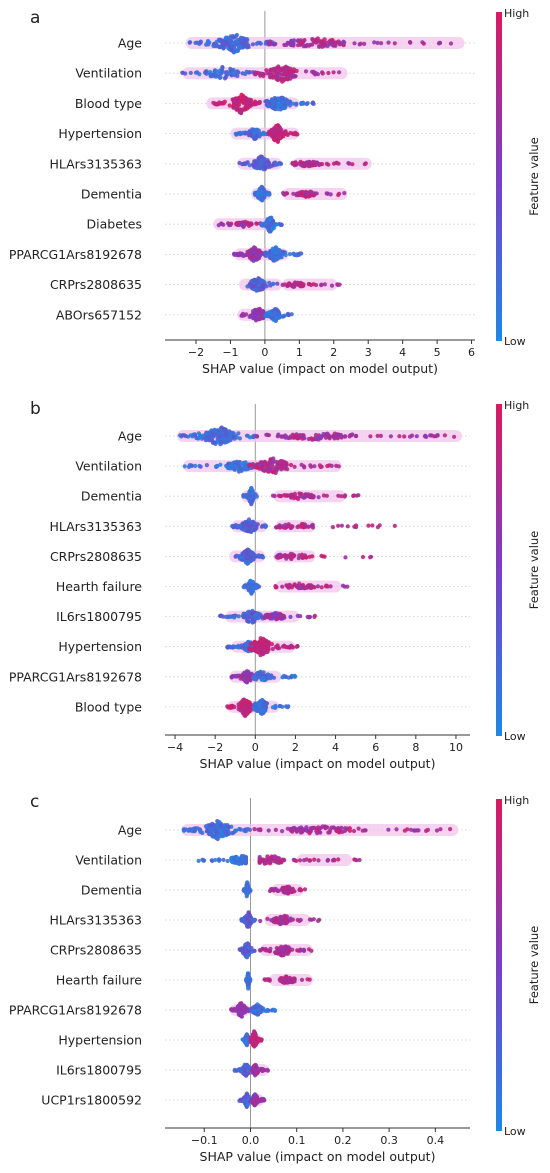 This screenshot has width=550, height=1173. Describe the element at coordinates (368, 352) in the screenshot. I see `x-tick-label: 3` at that location.